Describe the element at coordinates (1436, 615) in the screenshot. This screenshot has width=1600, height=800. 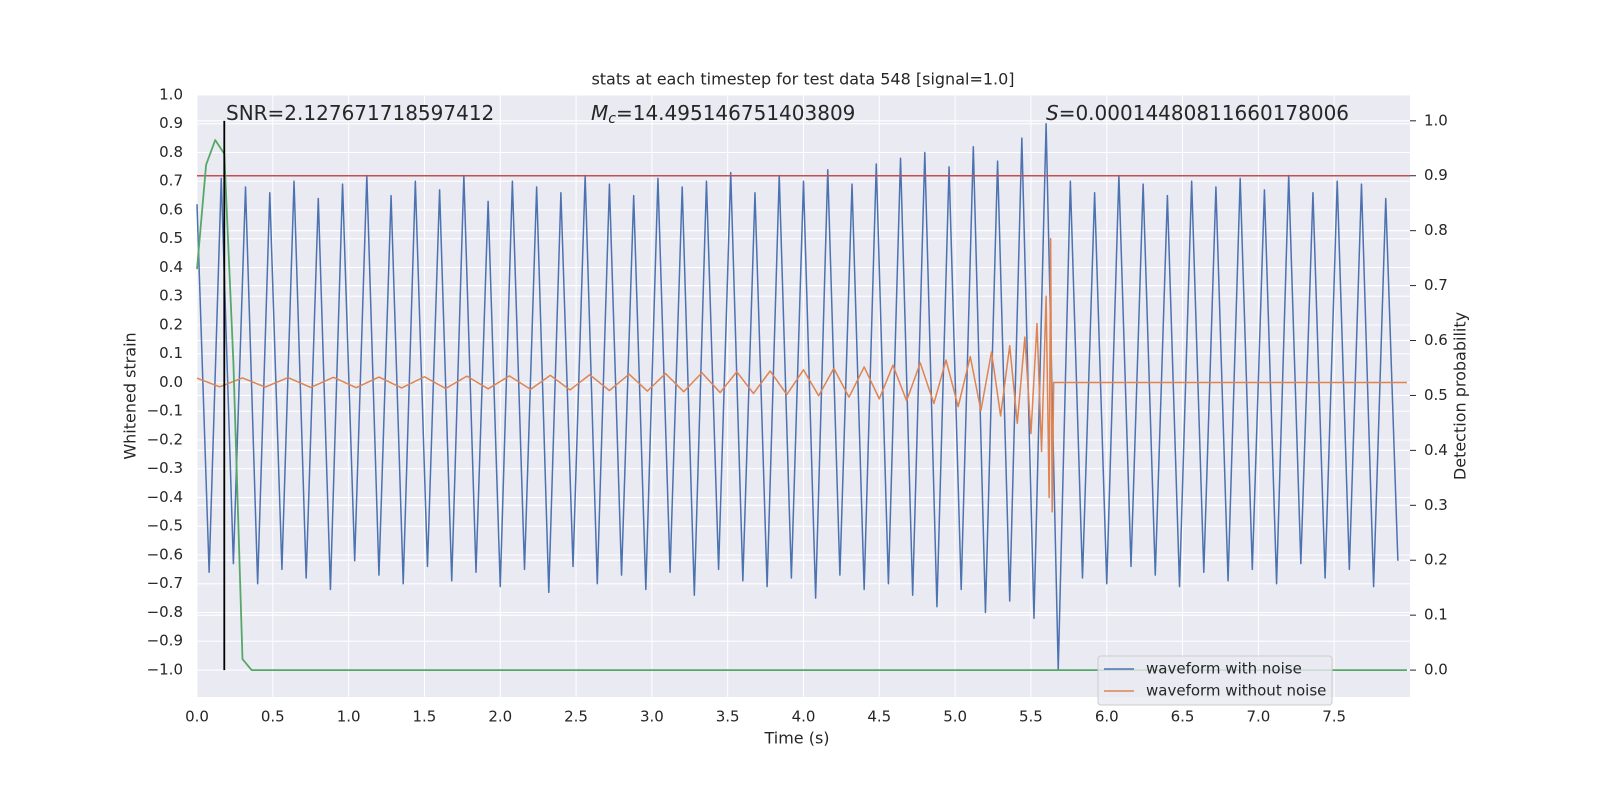
I see `y2-tick-label: 0.1` at that location.